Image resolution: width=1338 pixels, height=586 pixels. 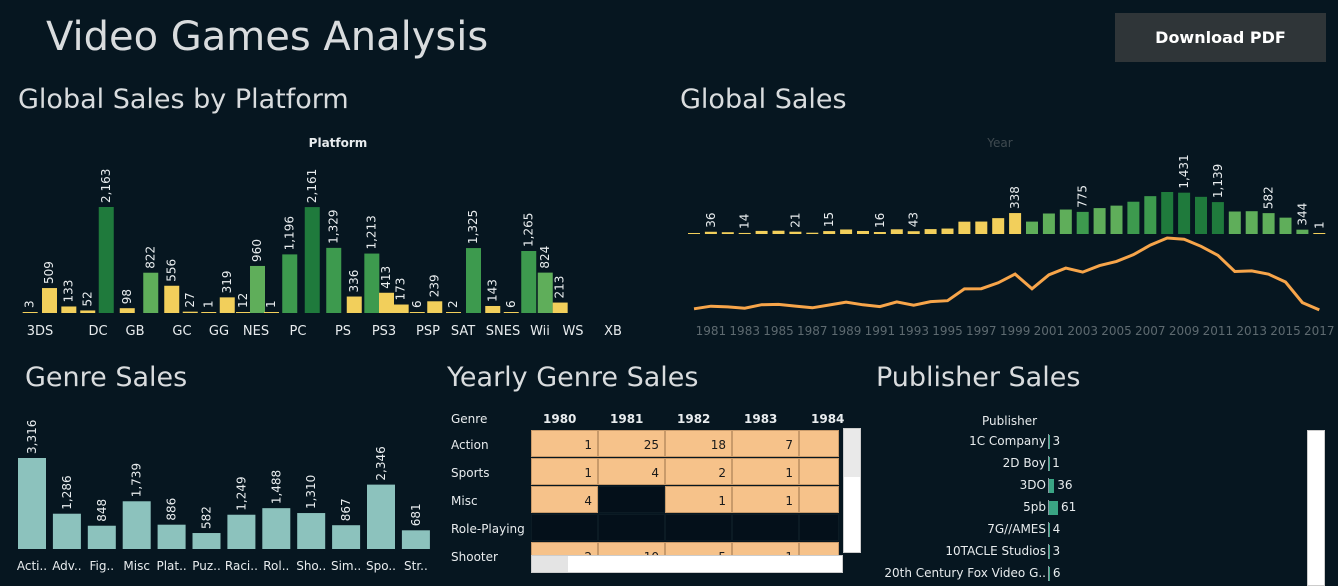 What do you see at coordinates (711, 331) in the screenshot?
I see `year-tick-label: 1981` at bounding box center [711, 331].